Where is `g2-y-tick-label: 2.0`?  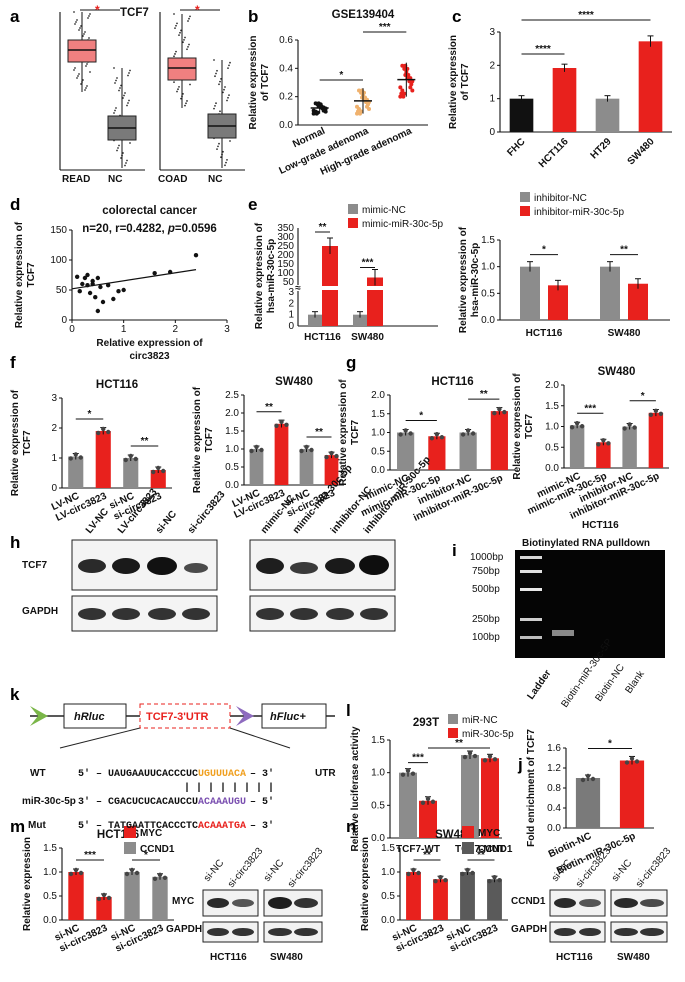 g2-y-tick-label: 2.0 is located at coordinates (552, 385).